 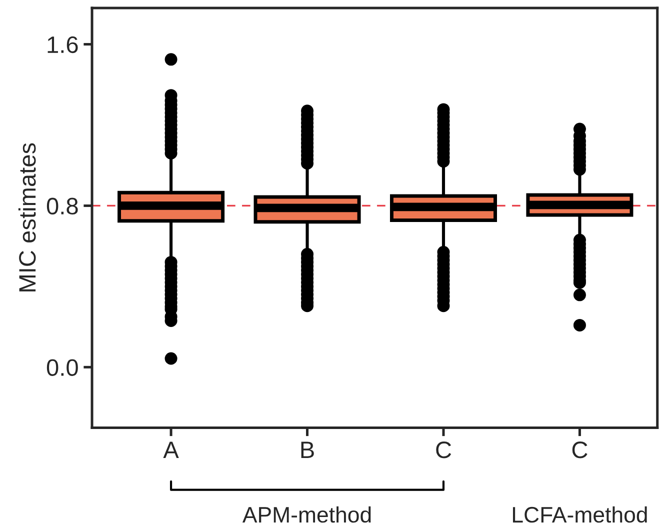 What do you see at coordinates (306, 514) in the screenshot?
I see `text: APM-method` at bounding box center [306, 514].